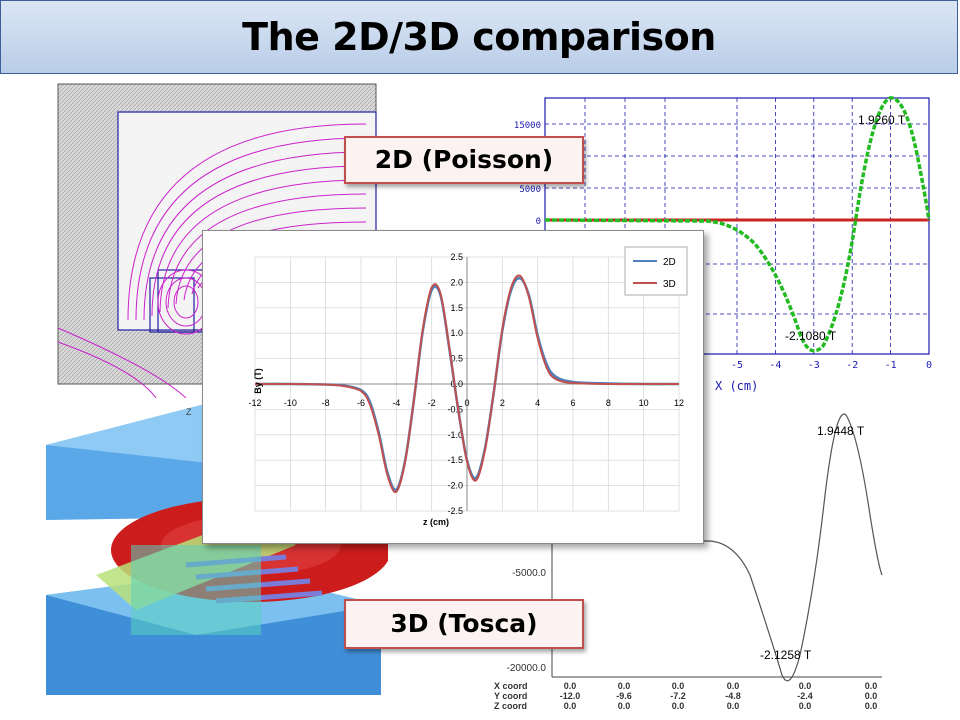 The height and width of the screenshot is (720, 960). I want to click on coord-value: -2.4, so click(805, 696).